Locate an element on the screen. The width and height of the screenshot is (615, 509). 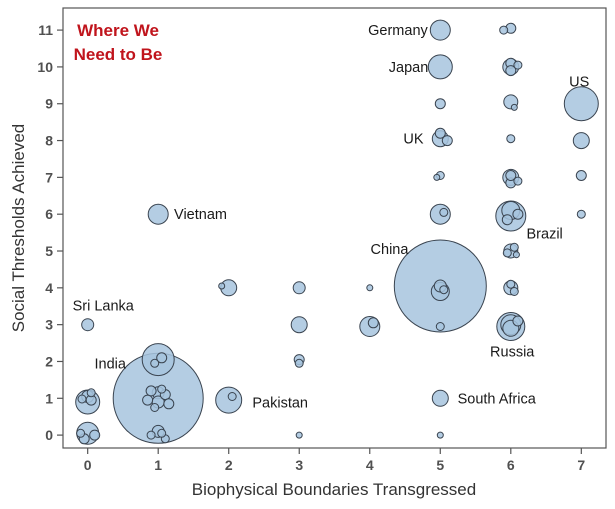
x-tick-label: 2 is located at coordinates (229, 465).